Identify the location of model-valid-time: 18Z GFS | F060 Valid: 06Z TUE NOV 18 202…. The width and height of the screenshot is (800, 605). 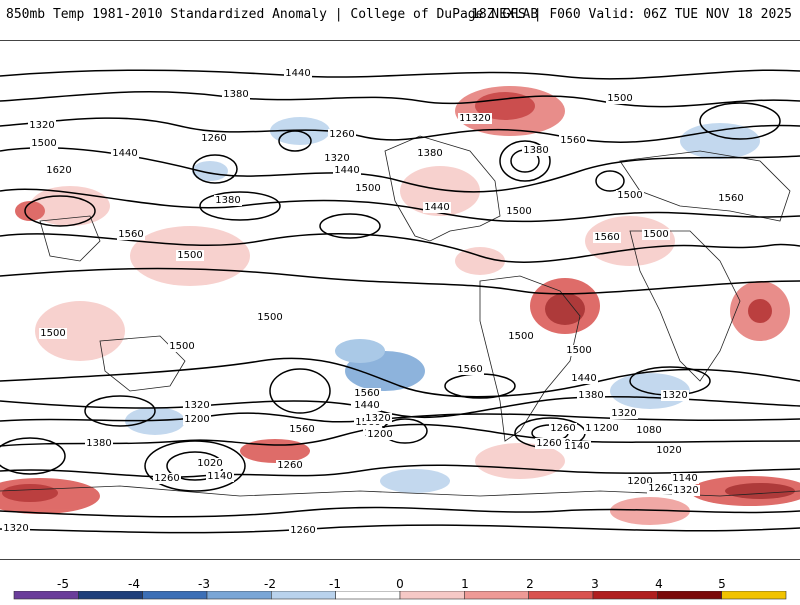
(631, 14).